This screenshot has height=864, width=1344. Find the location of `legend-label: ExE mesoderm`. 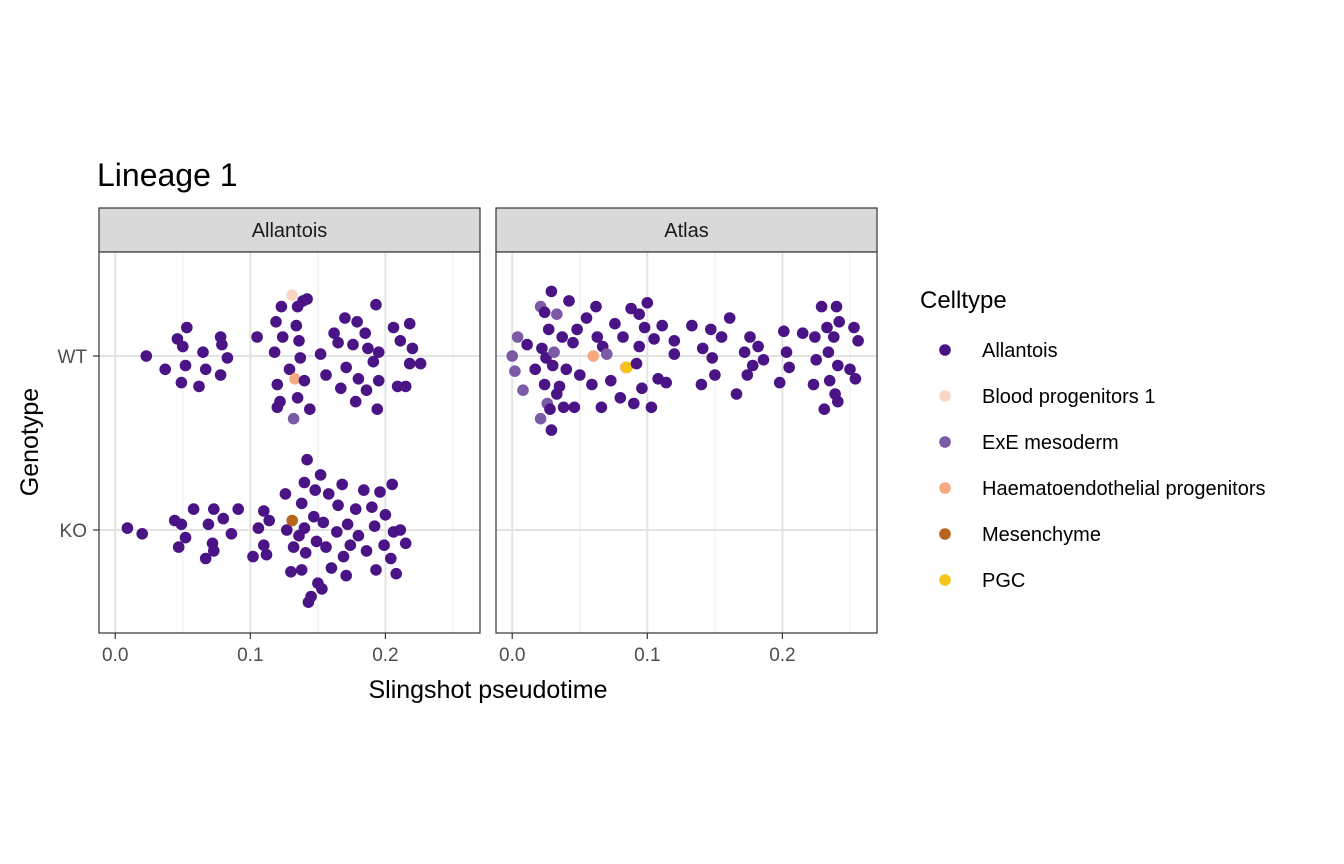

legend-label: ExE mesoderm is located at coordinates (1050, 443).